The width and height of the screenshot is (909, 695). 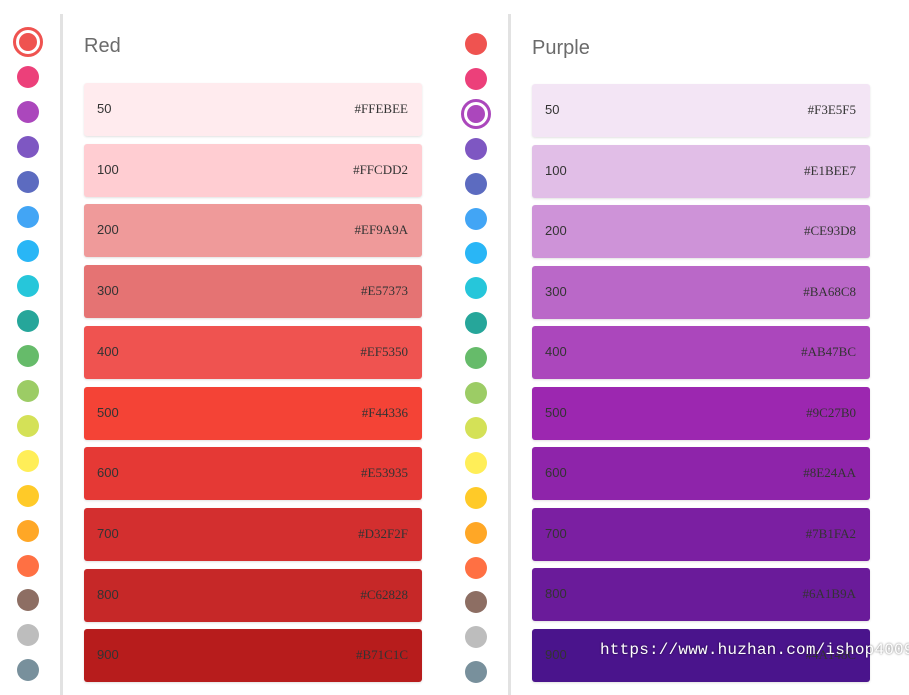 I want to click on color-swatch-900: 900 #4A148C, so click(x=701, y=655).